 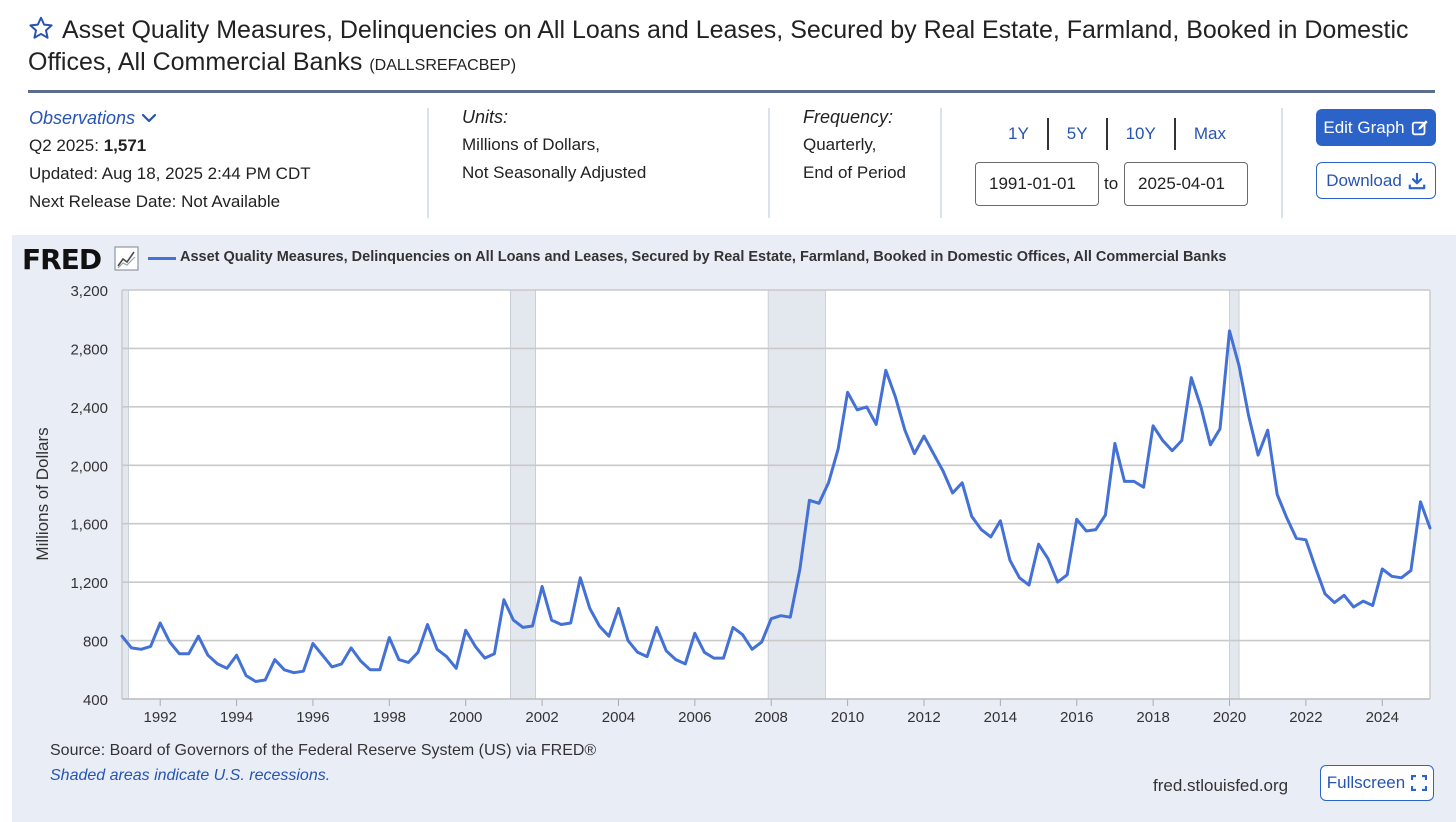 I want to click on fred-url: fred.stlouisfed.org, so click(x=1221, y=785).